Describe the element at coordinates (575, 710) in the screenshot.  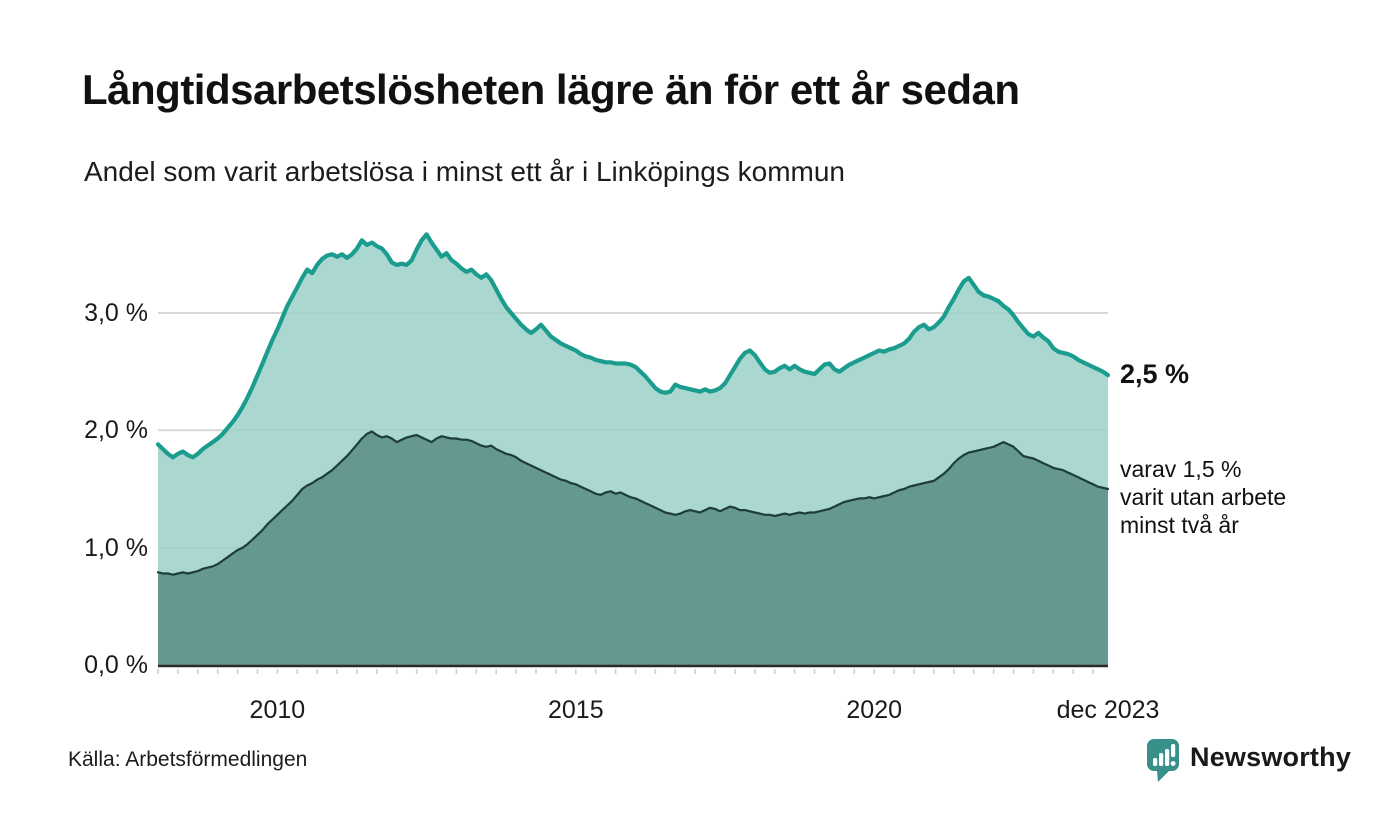
I see `x-axis-tick-label: 2015` at that location.